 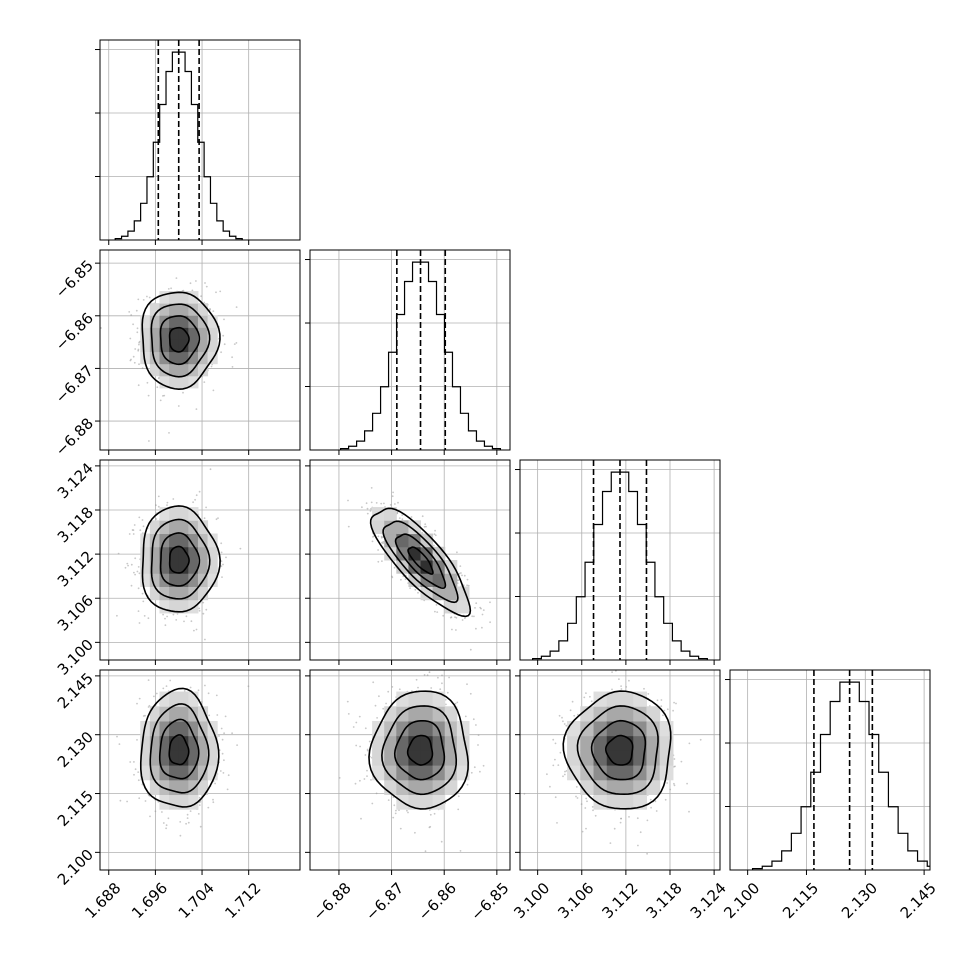 I want to click on y-tick-label: 2.130, so click(x=75, y=749).